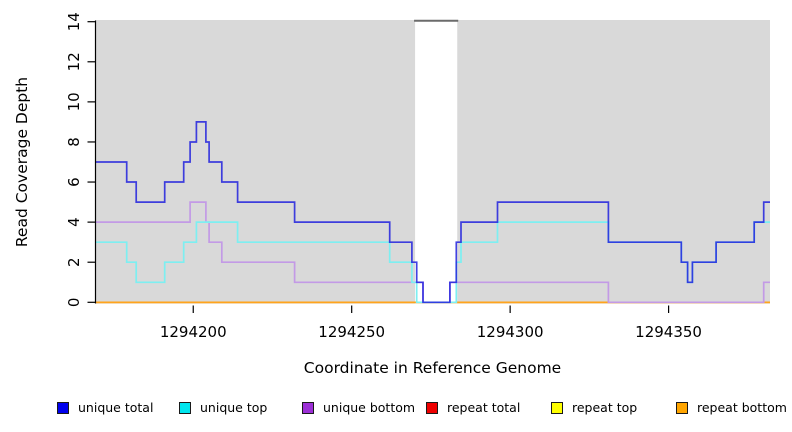  I want to click on legend-item-unique-total: unique total, so click(105, 407).